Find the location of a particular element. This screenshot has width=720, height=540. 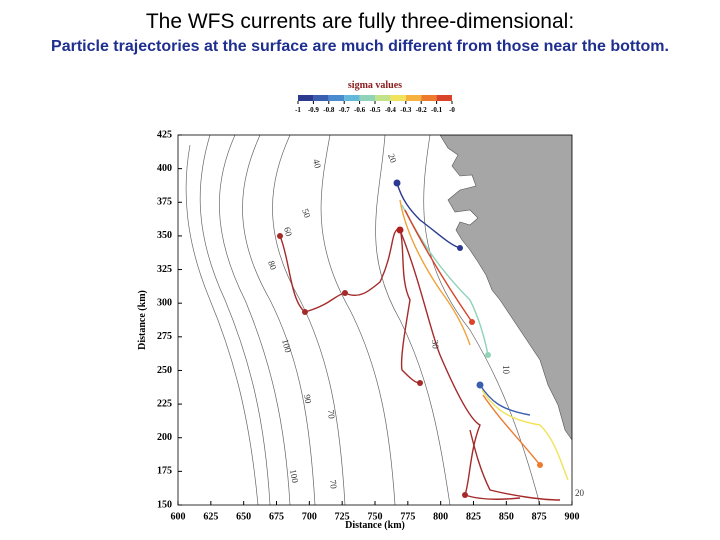

x-tick-label: 725 is located at coordinates (342, 516).